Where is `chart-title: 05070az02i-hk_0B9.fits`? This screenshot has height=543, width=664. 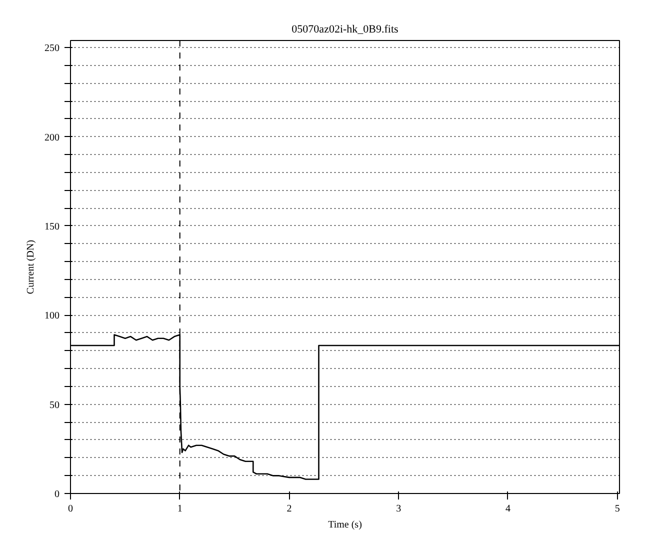
chart-title: 05070az02i-hk_0B9.fits is located at coordinates (345, 30).